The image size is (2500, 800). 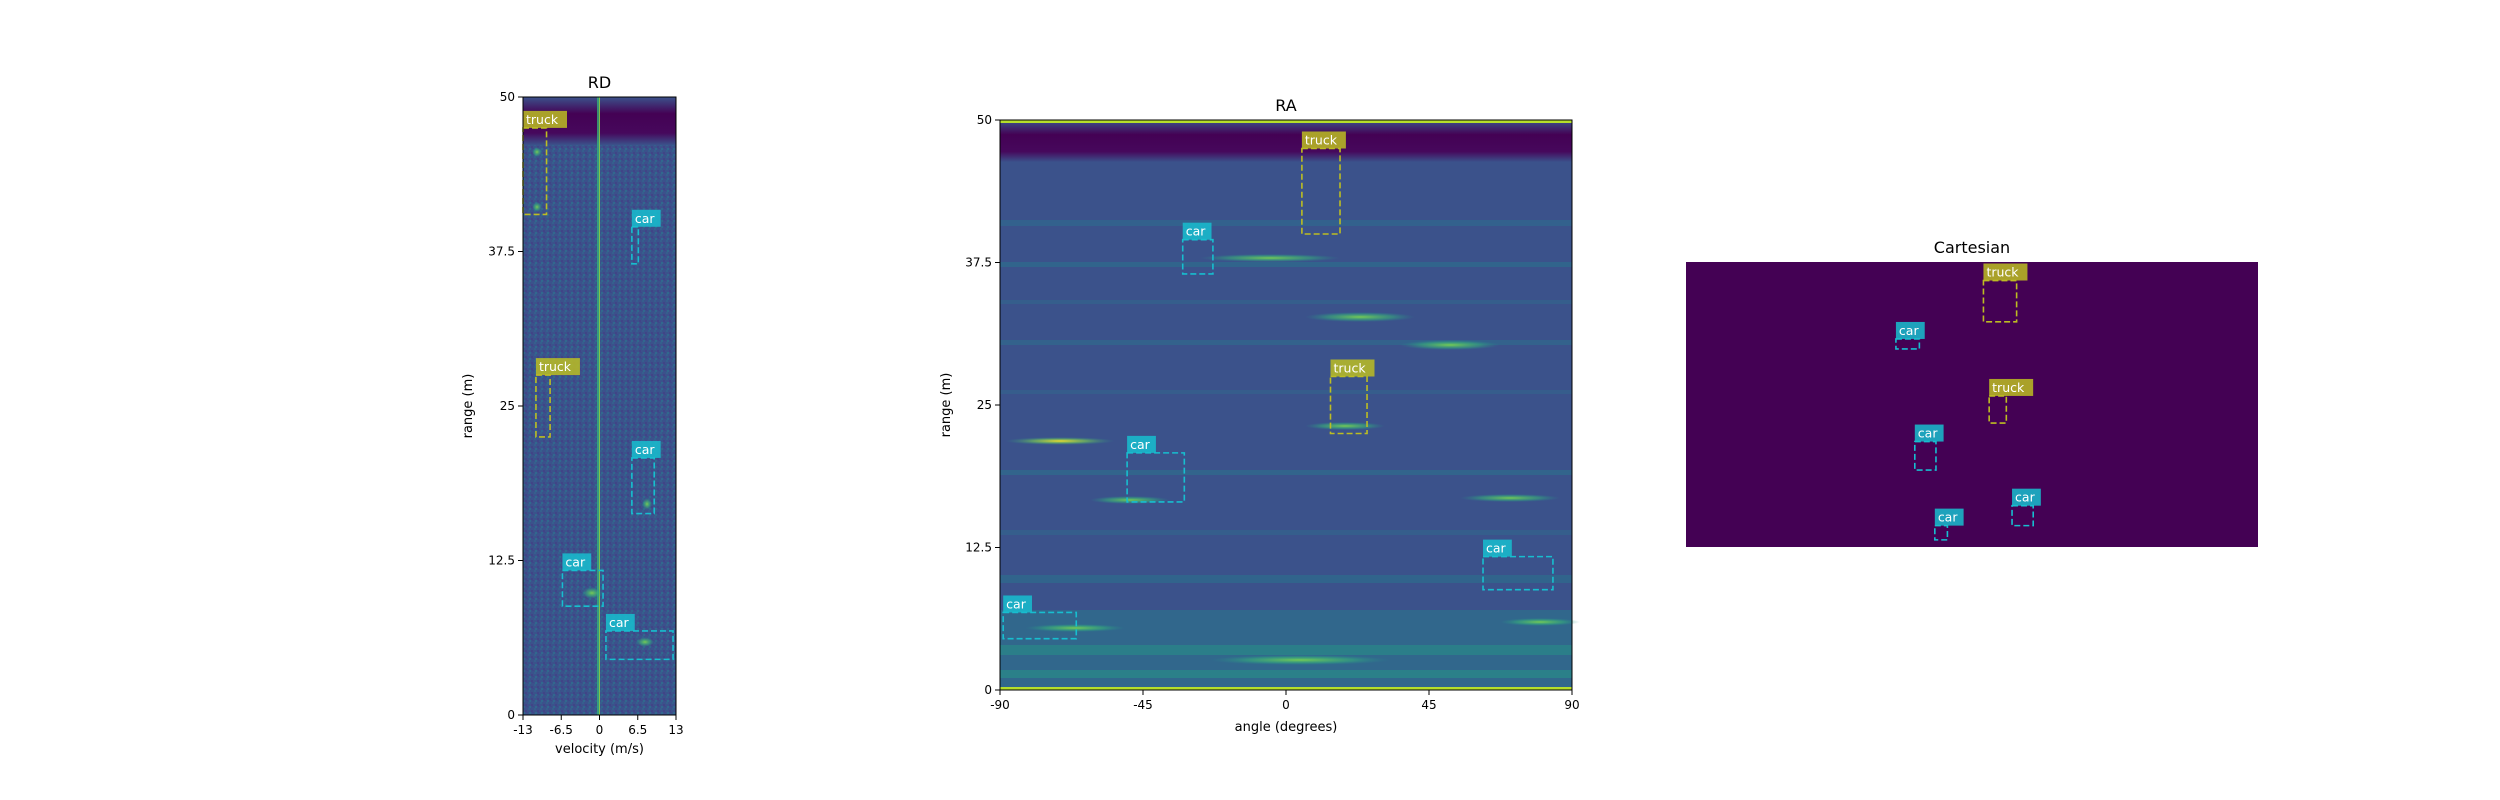 I want to click on ra-detection-boxes: truck car truck car car car, so click(x=1278, y=385).